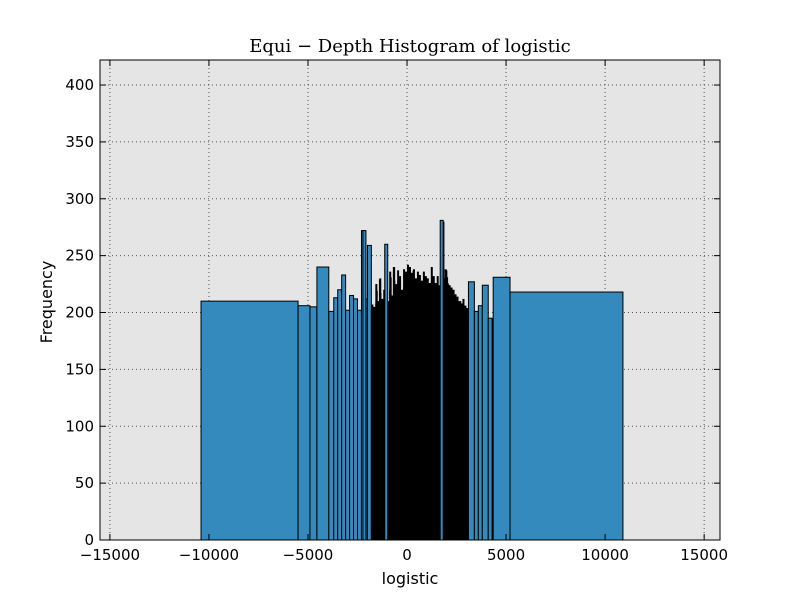 The height and width of the screenshot is (600, 800). What do you see at coordinates (704, 555) in the screenshot?
I see `x-tick-label: 15000` at bounding box center [704, 555].